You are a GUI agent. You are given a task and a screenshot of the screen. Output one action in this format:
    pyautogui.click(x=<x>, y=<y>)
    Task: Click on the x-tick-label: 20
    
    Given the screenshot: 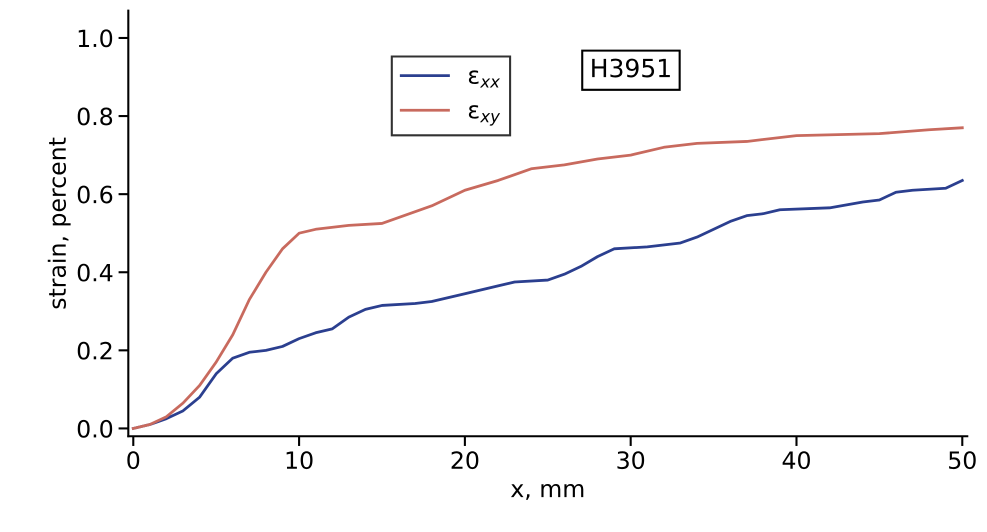 What is the action you would take?
    pyautogui.click(x=465, y=460)
    